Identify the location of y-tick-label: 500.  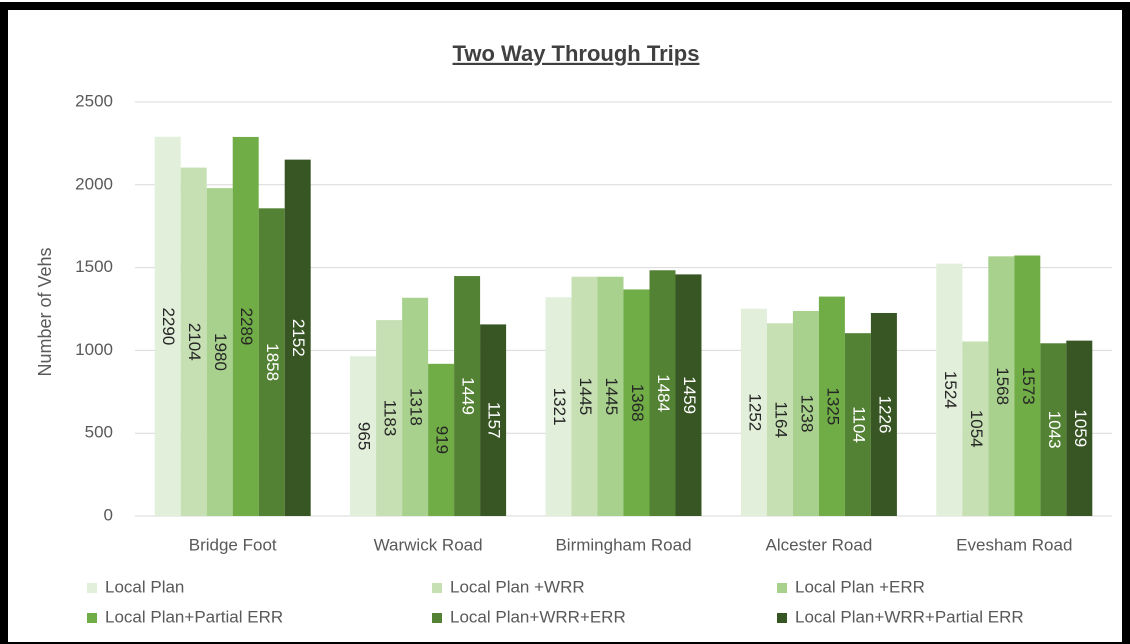
(99, 432).